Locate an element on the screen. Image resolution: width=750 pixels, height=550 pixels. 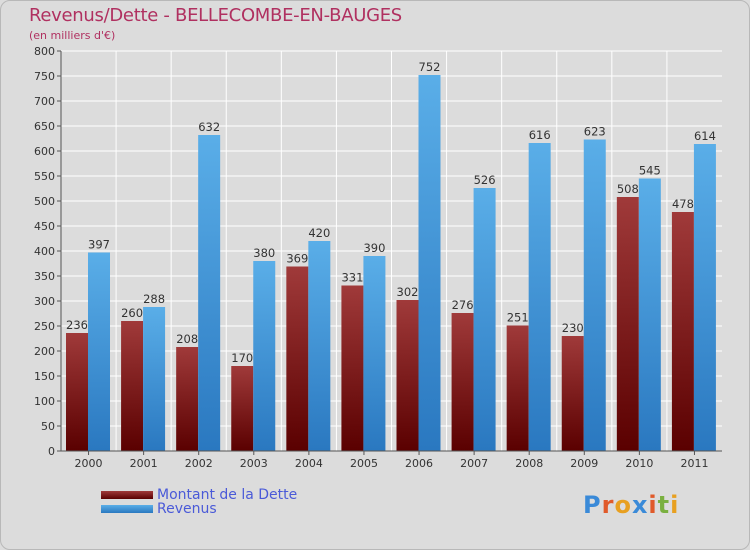
data-label-dette: 478 is located at coordinates (683, 204).